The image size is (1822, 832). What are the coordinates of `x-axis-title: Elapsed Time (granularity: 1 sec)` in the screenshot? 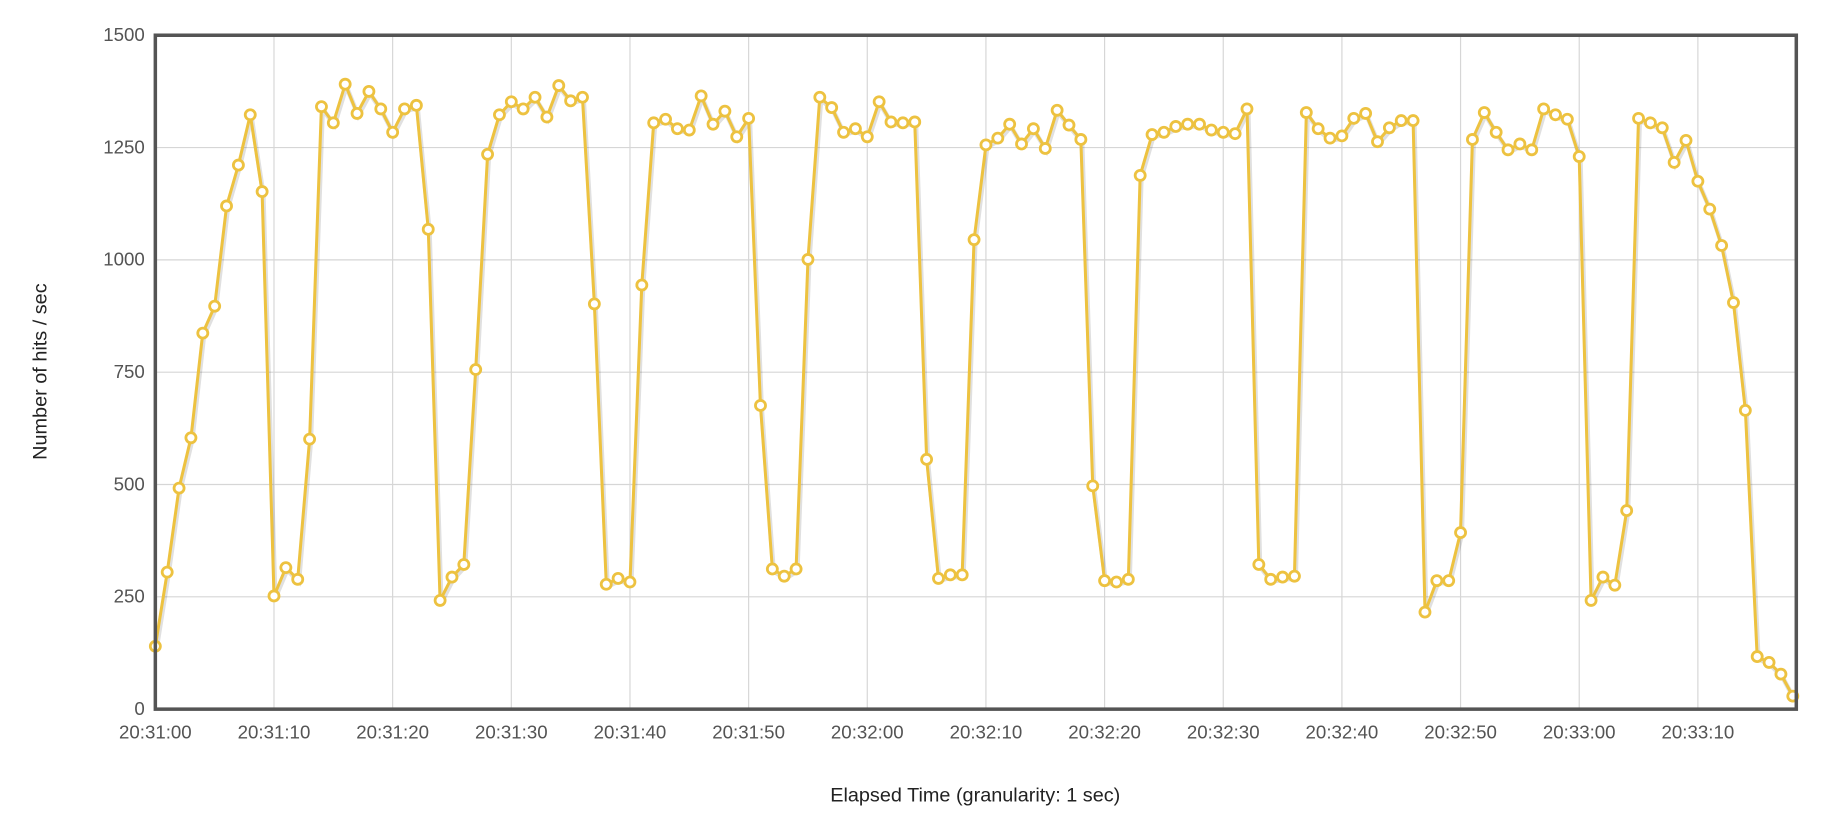 It's located at (975, 795).